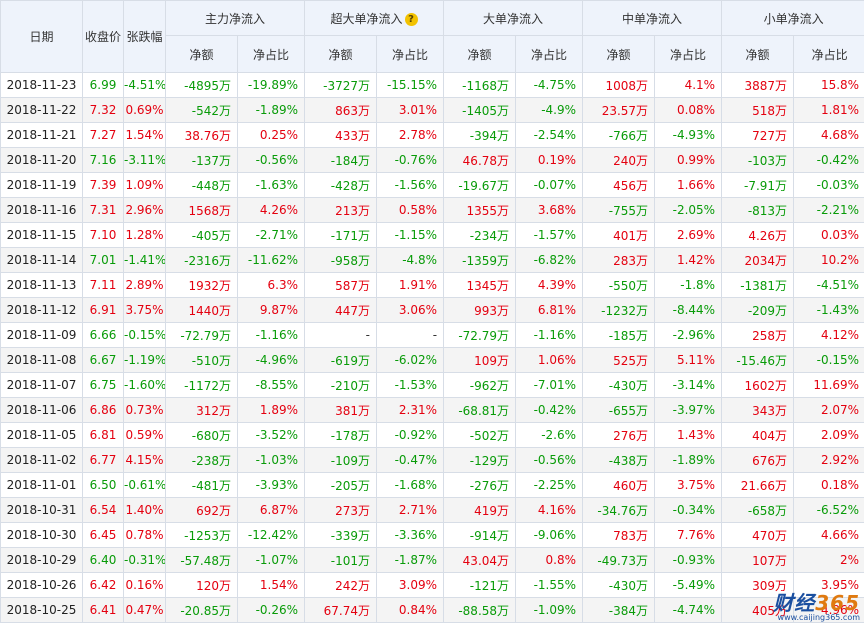  I want to click on cell-super-large-ratio: -, so click(410, 335).